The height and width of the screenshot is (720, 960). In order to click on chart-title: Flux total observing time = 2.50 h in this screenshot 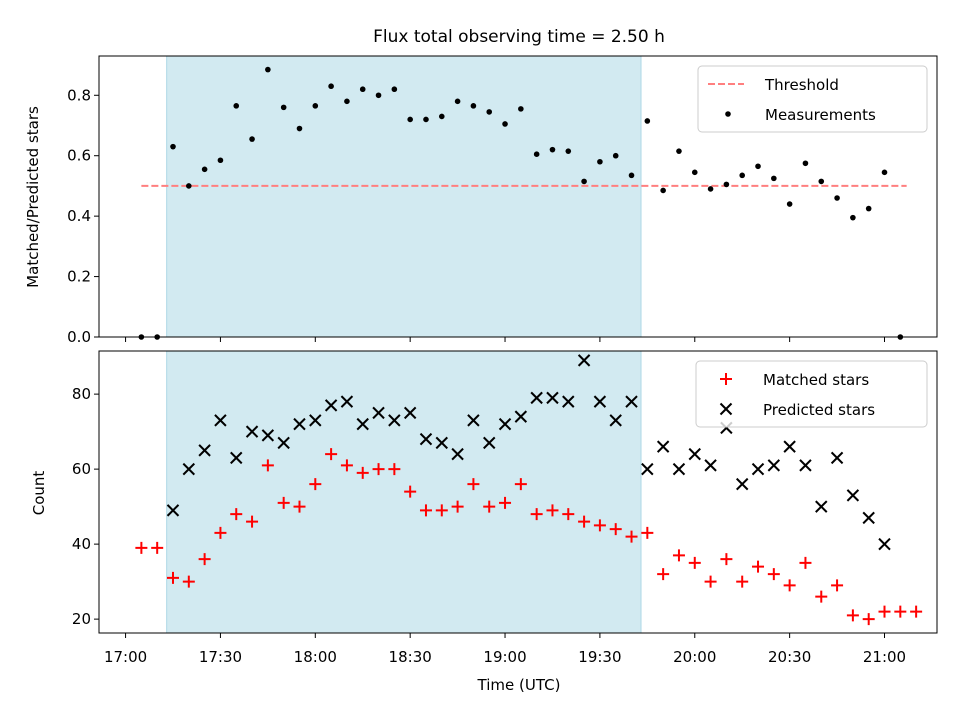, I will do `click(519, 37)`.